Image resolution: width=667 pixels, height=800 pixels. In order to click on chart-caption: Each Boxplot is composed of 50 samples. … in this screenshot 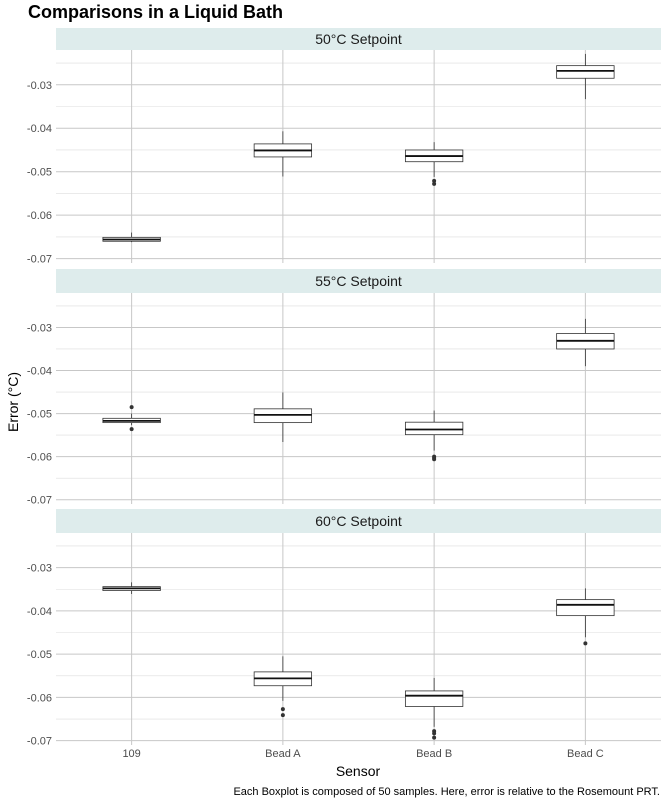, I will do `click(446, 792)`.